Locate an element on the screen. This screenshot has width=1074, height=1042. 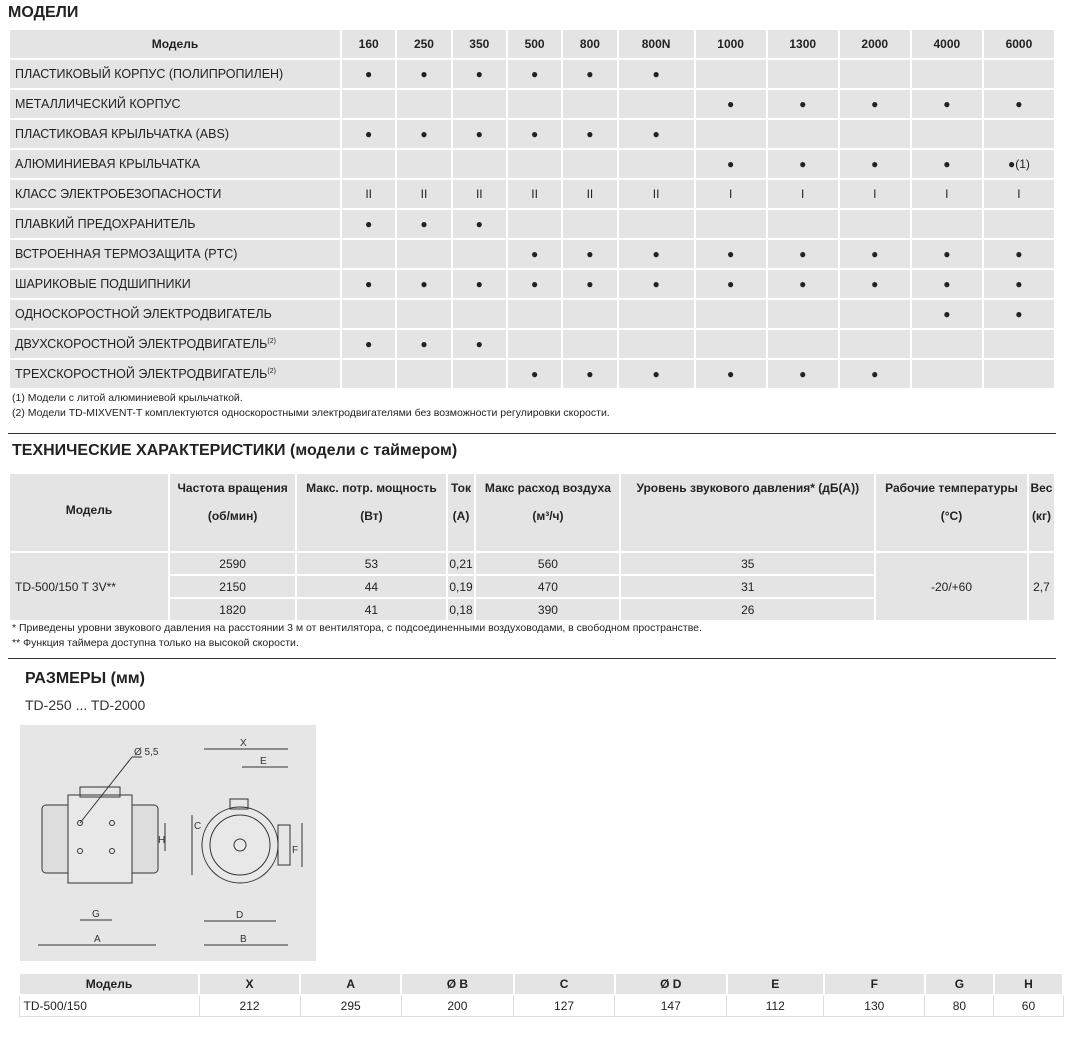
feature-cell: II is located at coordinates (368, 194).